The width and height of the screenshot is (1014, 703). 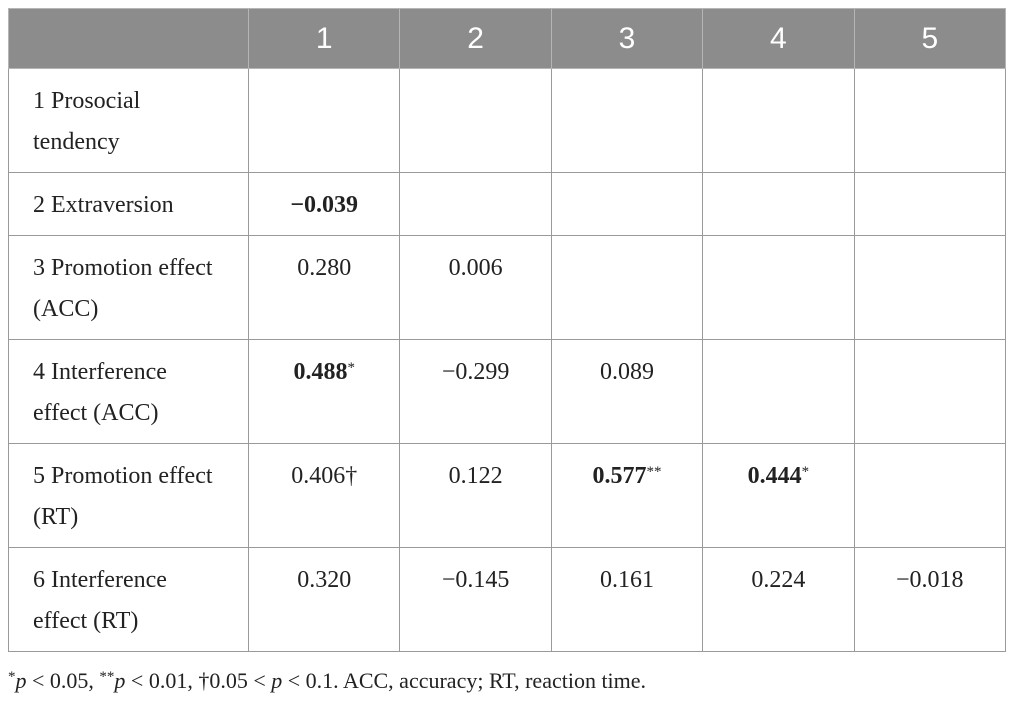 I want to click on footnote-part: *, so click(x=12, y=677).